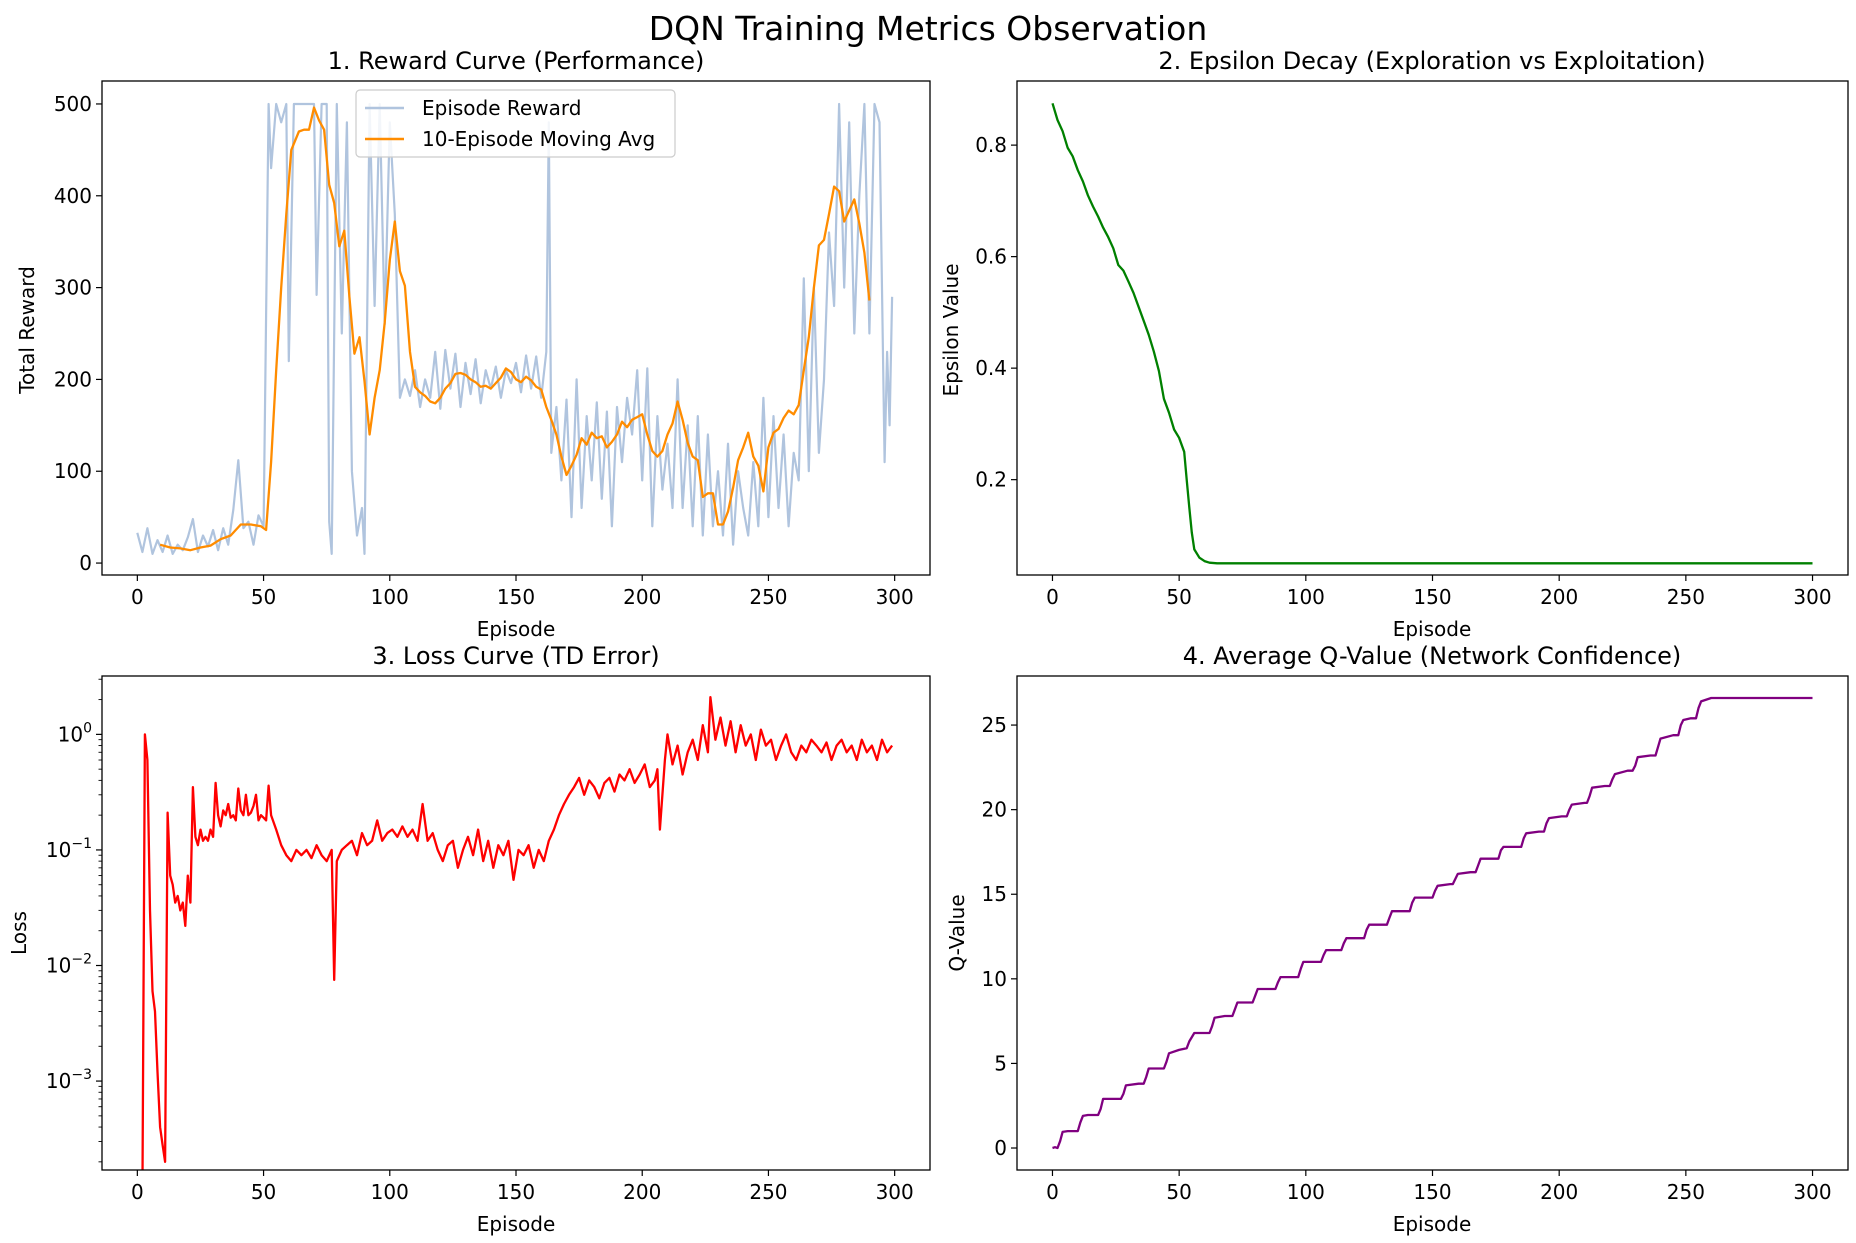  Describe the element at coordinates (516, 597) in the screenshot. I see `reward-x-tick-label: 150` at that location.